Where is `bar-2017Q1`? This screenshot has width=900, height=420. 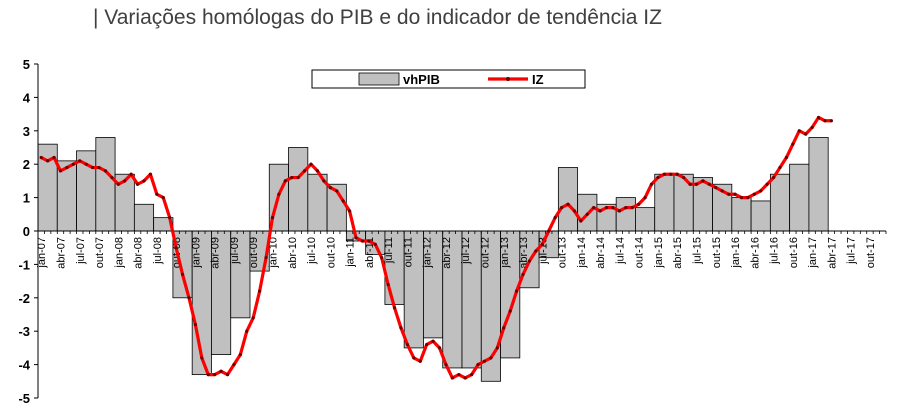
bar-2017Q1 is located at coordinates (818, 184).